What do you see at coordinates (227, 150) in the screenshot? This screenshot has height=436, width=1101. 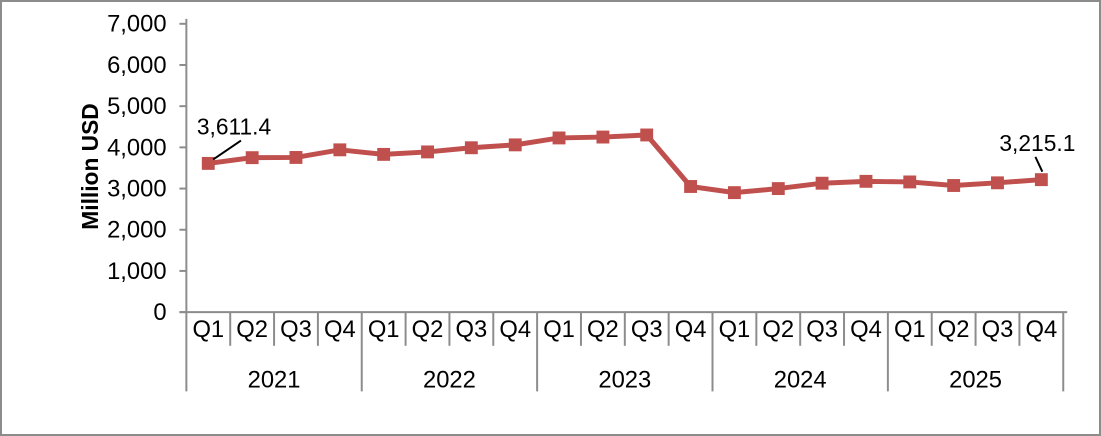 I see `leader-line-first` at bounding box center [227, 150].